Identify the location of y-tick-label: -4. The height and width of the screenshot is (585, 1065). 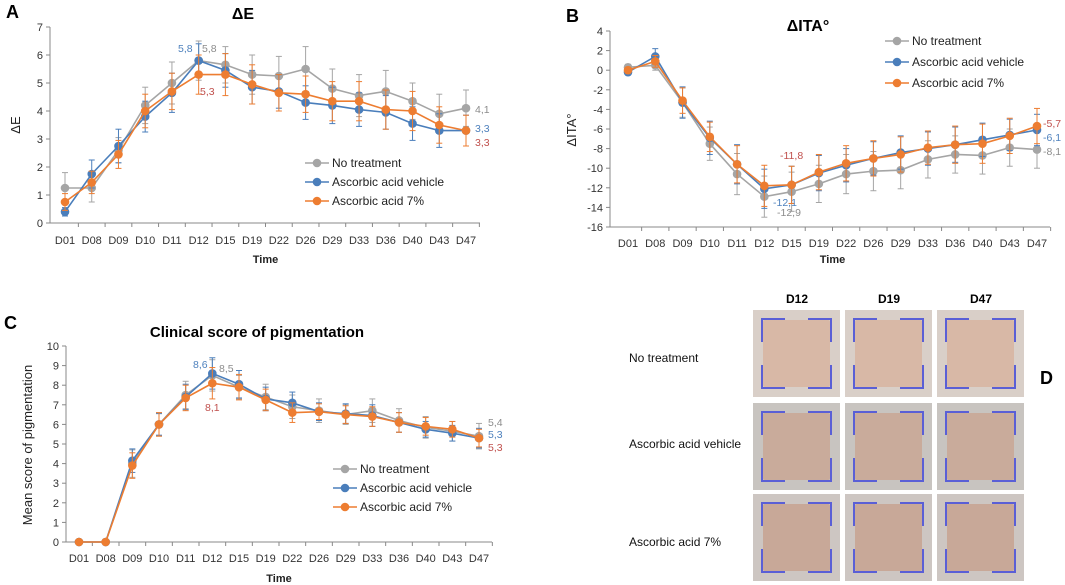
(598, 110).